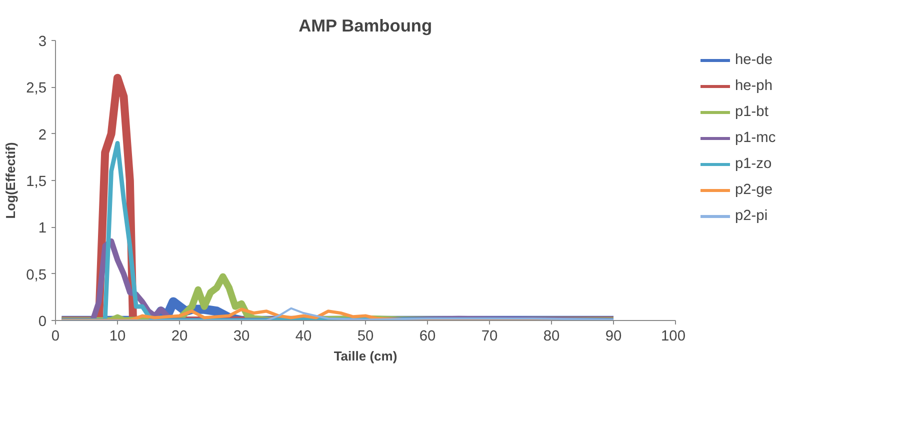 This screenshot has height=443, width=912. I want to click on x-tick-label: 10, so click(117, 336).